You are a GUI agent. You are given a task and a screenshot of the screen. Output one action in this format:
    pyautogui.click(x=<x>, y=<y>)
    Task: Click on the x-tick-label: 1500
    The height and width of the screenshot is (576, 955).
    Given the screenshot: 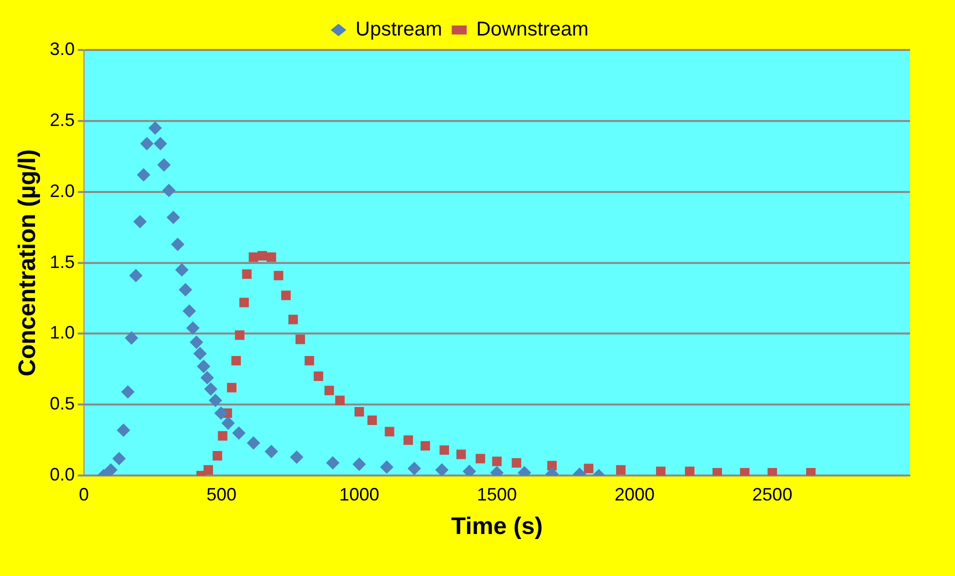 What is the action you would take?
    pyautogui.click(x=496, y=494)
    